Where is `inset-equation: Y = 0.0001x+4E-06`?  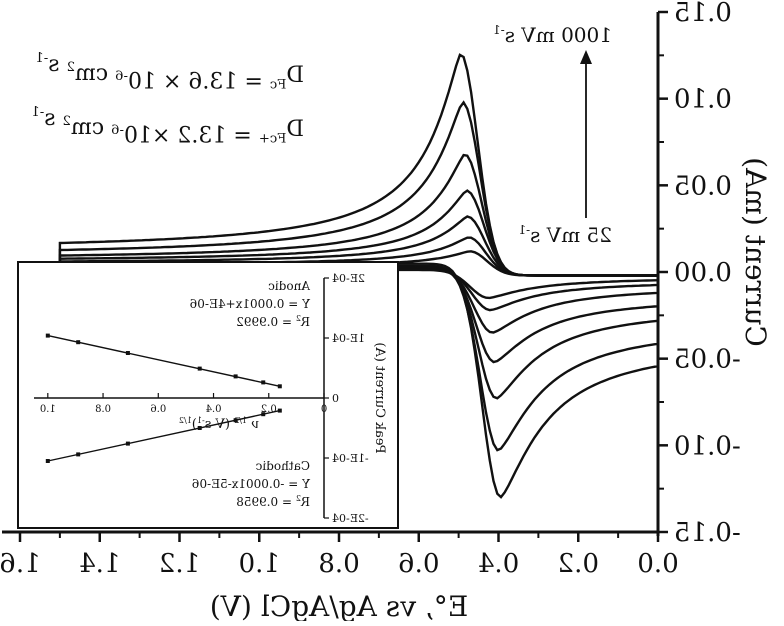
inset-equation: Y = 0.0001x+4E-06 is located at coordinates (250, 304).